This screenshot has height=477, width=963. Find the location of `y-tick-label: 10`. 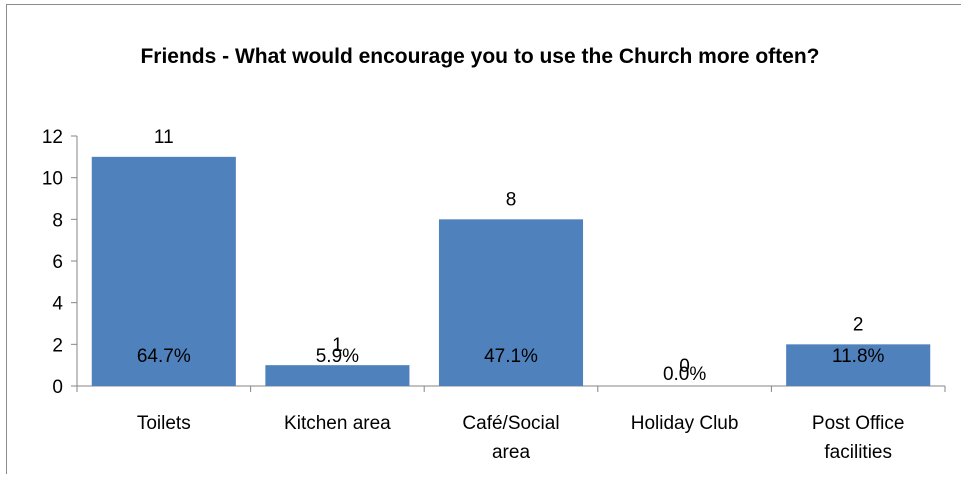

y-tick-label: 10 is located at coordinates (52, 179).